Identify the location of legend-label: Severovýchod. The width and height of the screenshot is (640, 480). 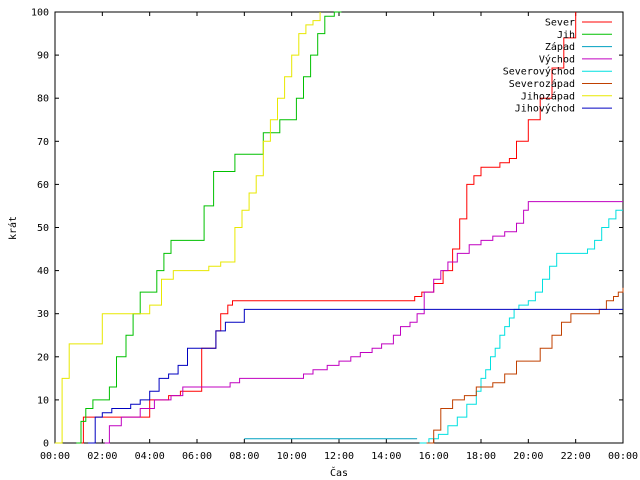
(539, 72).